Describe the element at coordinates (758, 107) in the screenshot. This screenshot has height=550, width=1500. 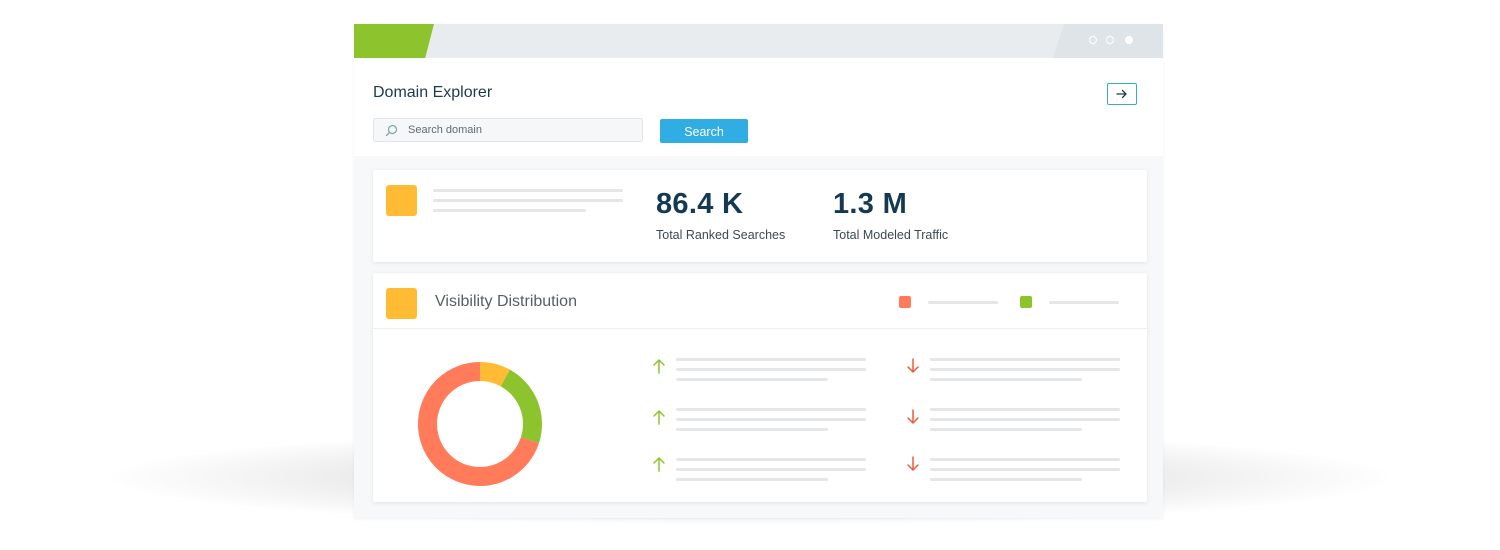
I see `page-header: Domain Explorer Search` at that location.